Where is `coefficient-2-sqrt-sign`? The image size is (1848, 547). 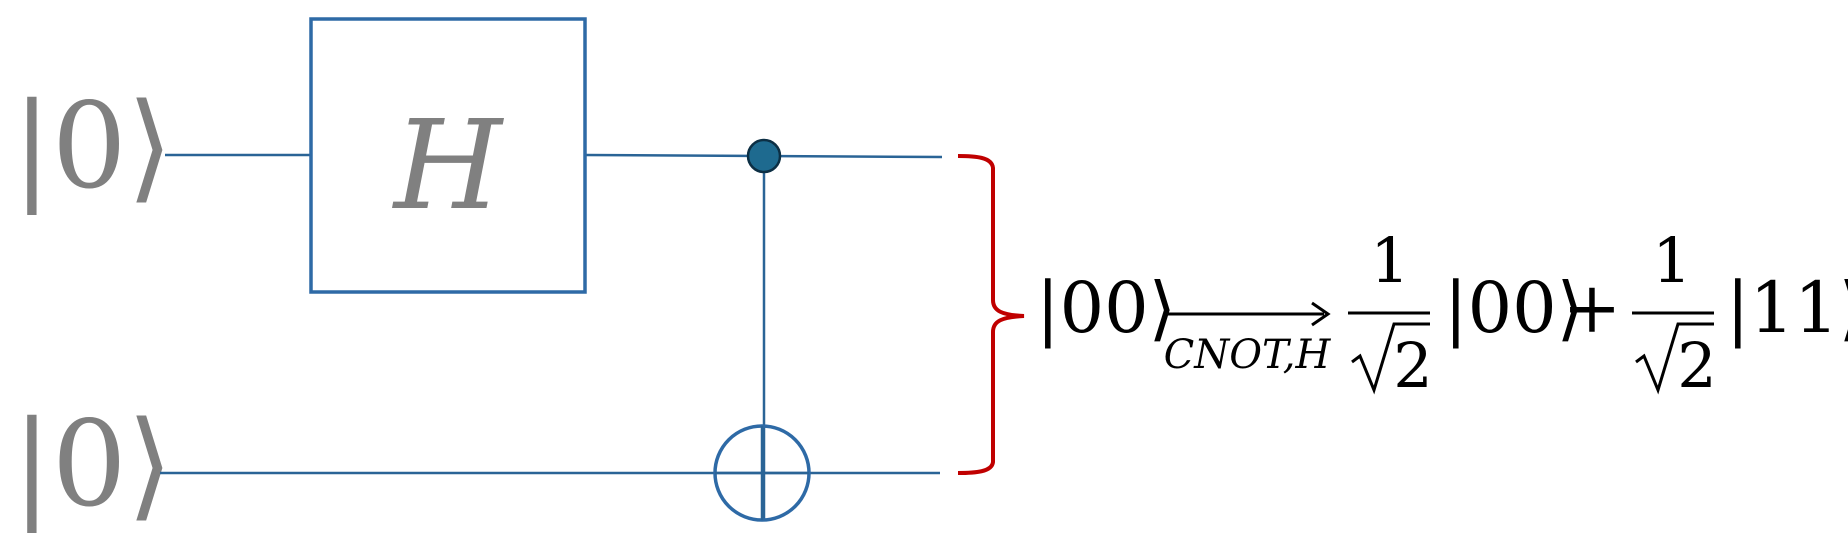 coefficient-2-sqrt-sign is located at coordinates (1674, 358).